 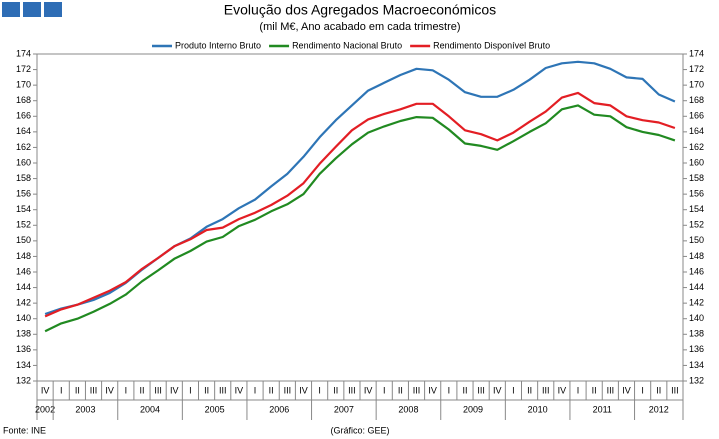 What do you see at coordinates (602, 409) in the screenshot?
I see `year-label: 2011` at bounding box center [602, 409].